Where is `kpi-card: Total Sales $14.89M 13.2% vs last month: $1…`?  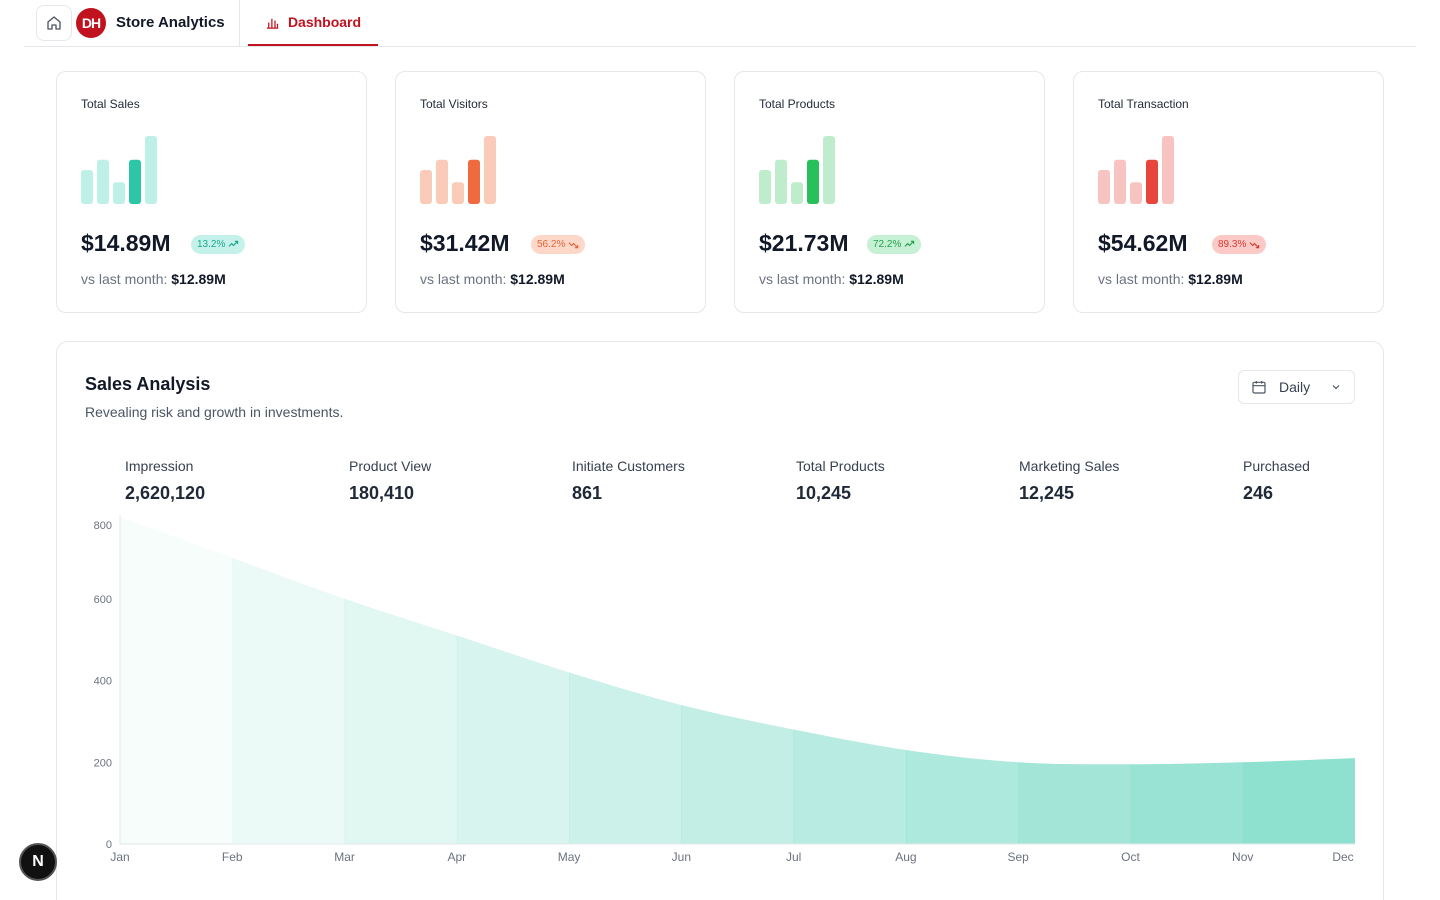 kpi-card: Total Sales $14.89M 13.2% vs last month: $1… is located at coordinates (211, 192).